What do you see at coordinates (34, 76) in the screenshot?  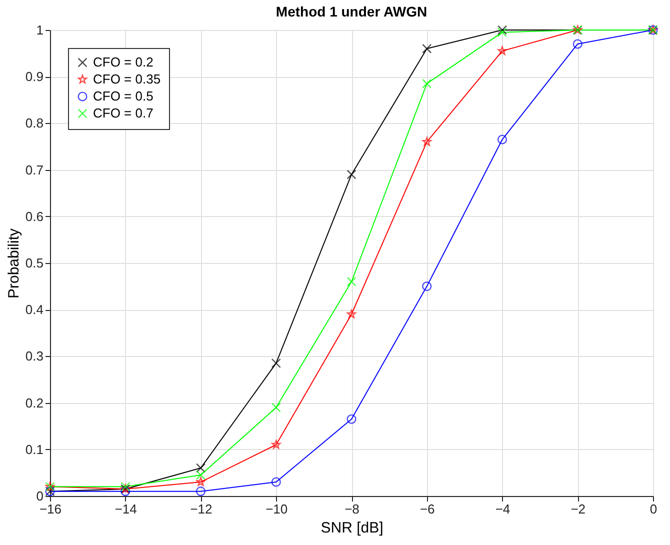 I see `y-tick-label: 0.9` at bounding box center [34, 76].